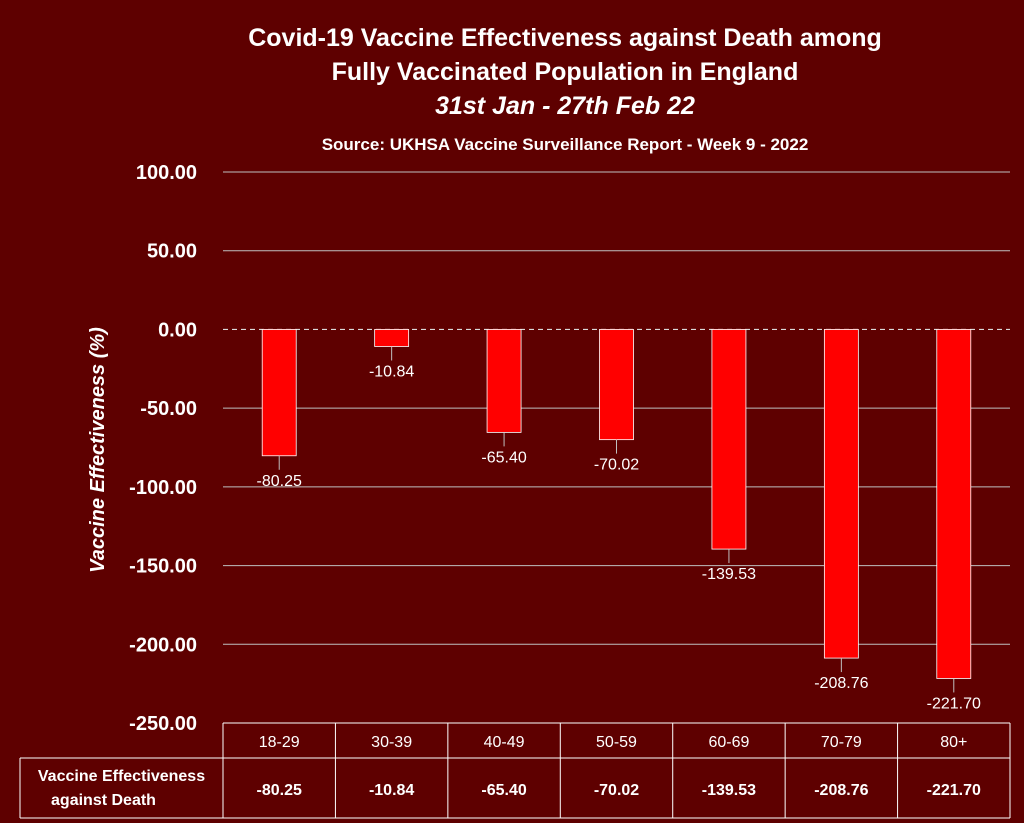 Image resolution: width=1024 pixels, height=823 pixels. What do you see at coordinates (841, 790) in the screenshot?
I see `table-value: -208.76` at bounding box center [841, 790].